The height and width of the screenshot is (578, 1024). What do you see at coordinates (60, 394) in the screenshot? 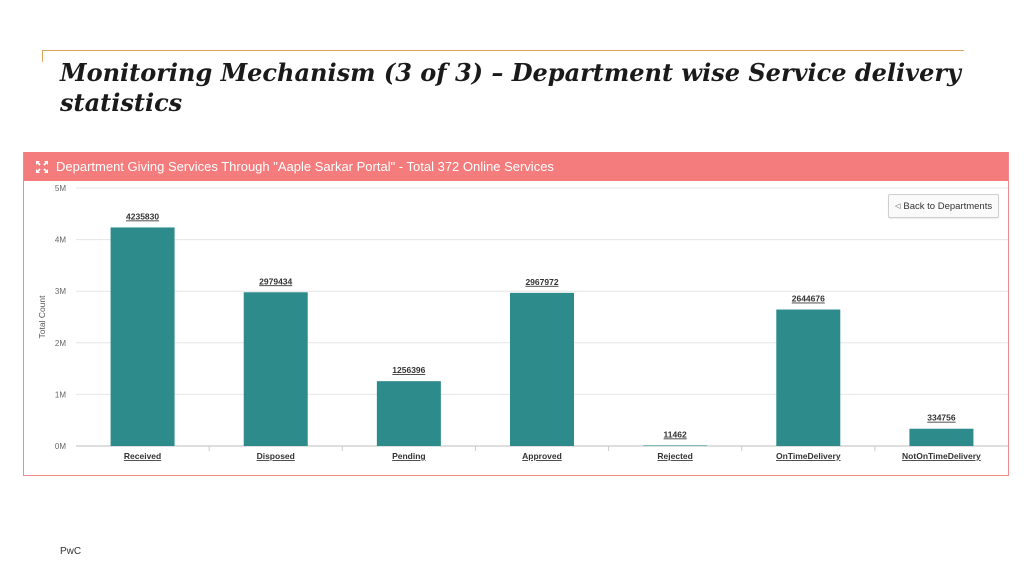
I see `y-tick-label: 1M` at bounding box center [60, 394].